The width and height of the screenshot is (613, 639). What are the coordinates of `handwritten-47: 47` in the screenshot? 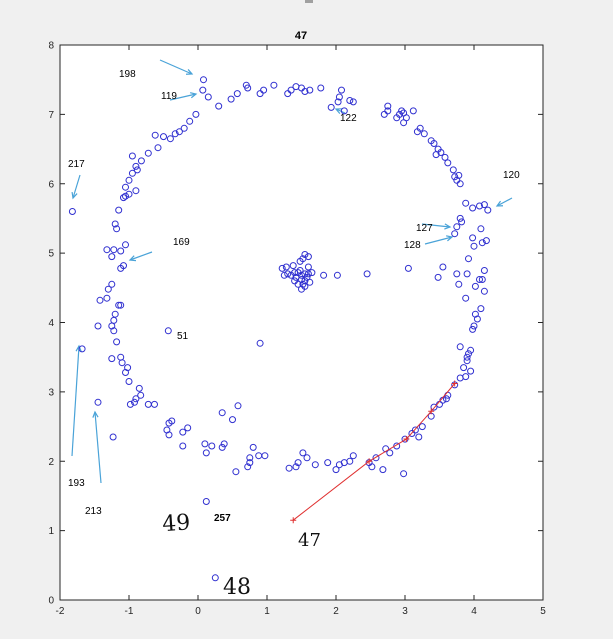 It's located at (309, 540).